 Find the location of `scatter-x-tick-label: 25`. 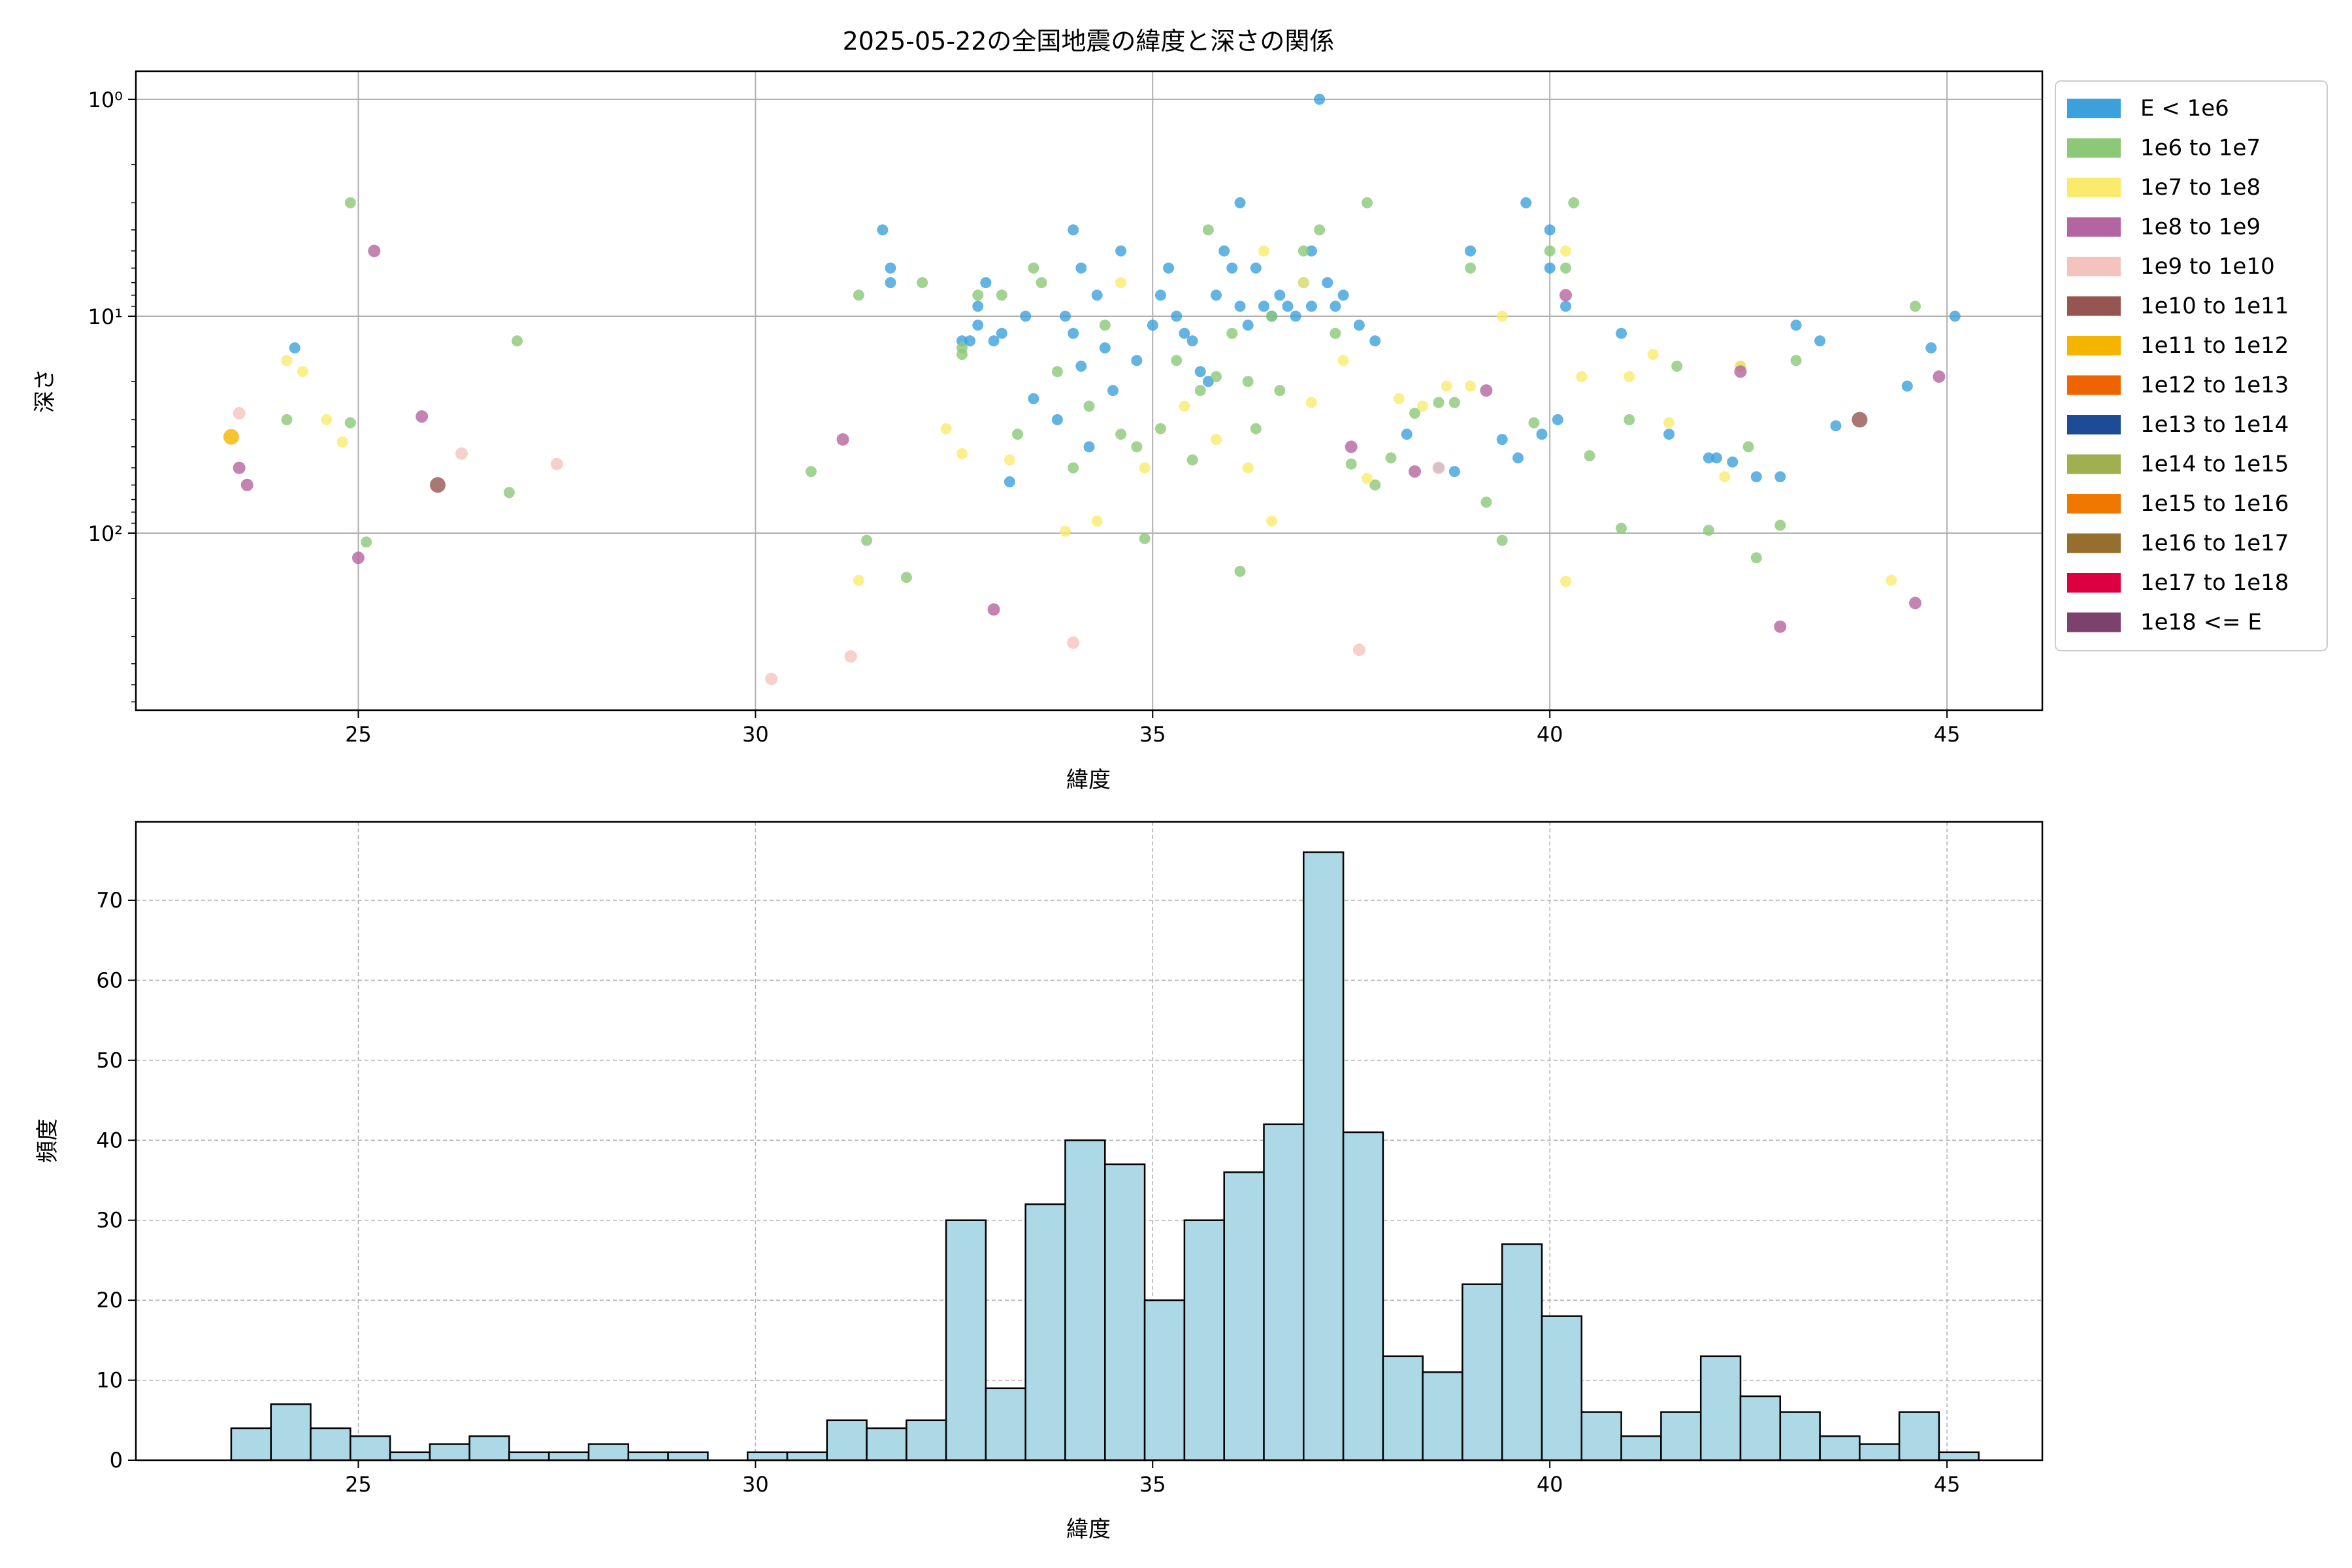

scatter-x-tick-label: 25 is located at coordinates (358, 734).